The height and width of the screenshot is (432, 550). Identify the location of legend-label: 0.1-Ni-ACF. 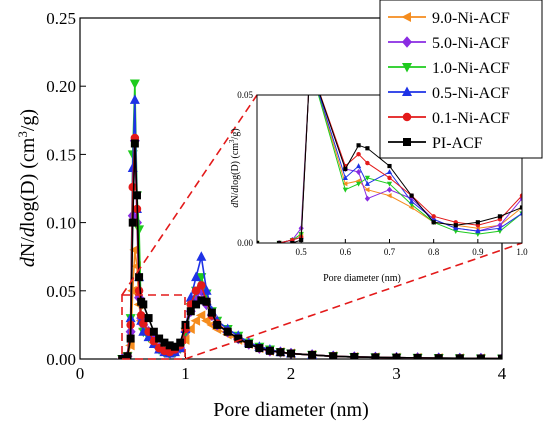
(471, 118).